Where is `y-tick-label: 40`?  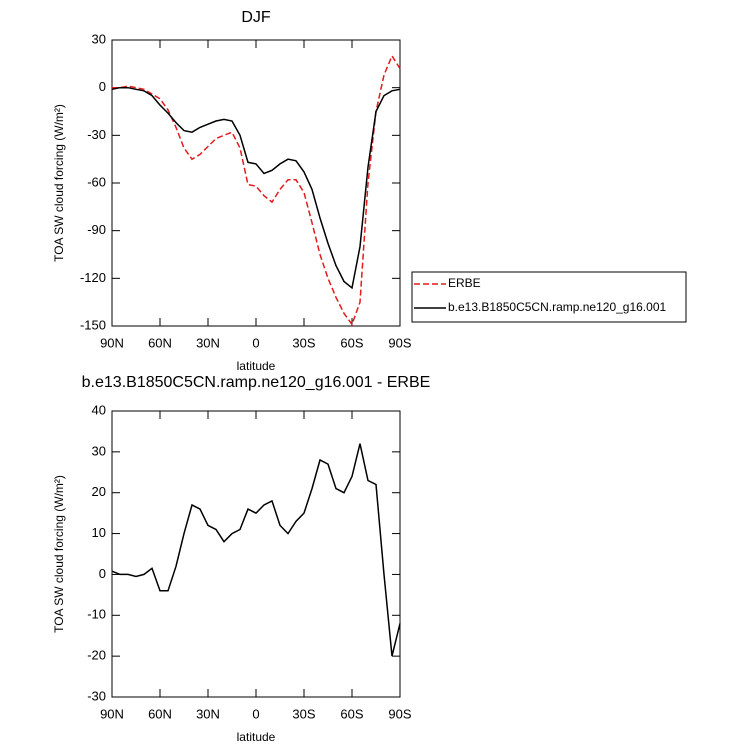
y-tick-label: 40 is located at coordinates (99, 409).